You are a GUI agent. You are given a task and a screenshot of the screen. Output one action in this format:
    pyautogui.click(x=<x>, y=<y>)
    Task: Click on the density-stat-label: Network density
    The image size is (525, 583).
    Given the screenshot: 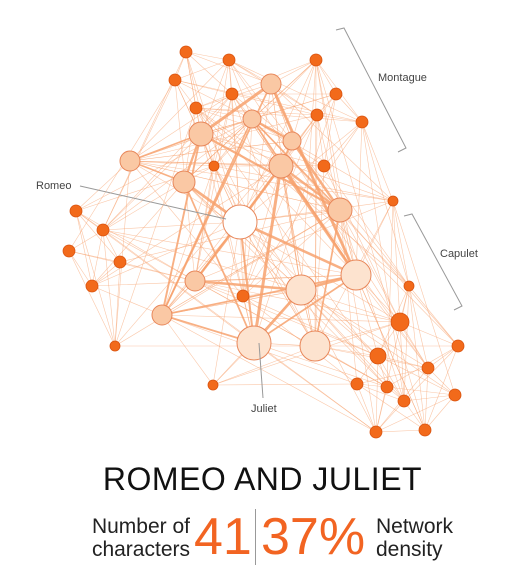 What is the action you would take?
    pyautogui.click(x=414, y=538)
    